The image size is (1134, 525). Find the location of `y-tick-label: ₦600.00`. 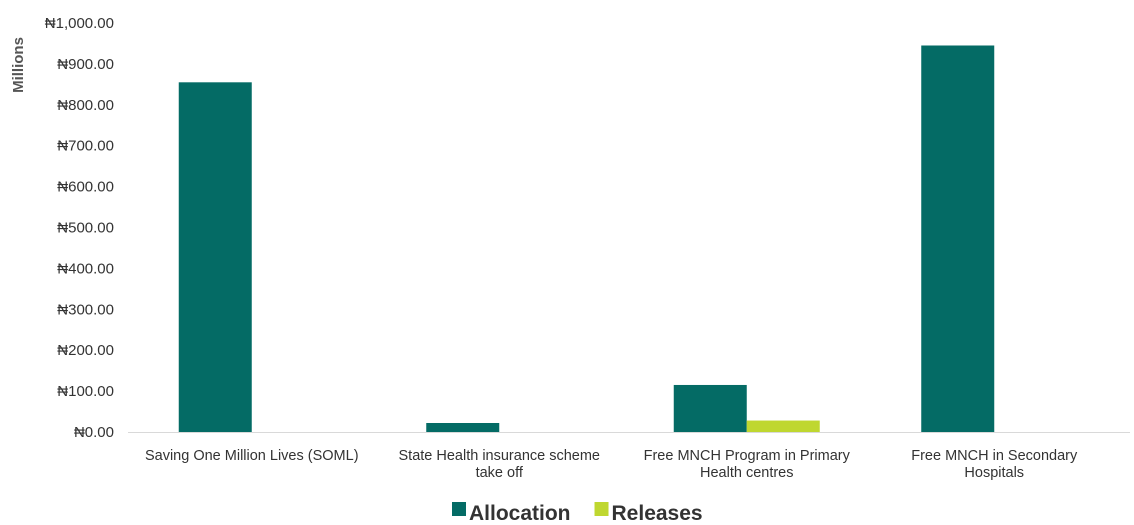

y-tick-label: ₦600.00 is located at coordinates (85, 187).